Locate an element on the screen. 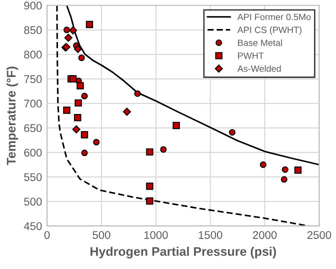  x-tick-label: 0 is located at coordinates (47, 235).